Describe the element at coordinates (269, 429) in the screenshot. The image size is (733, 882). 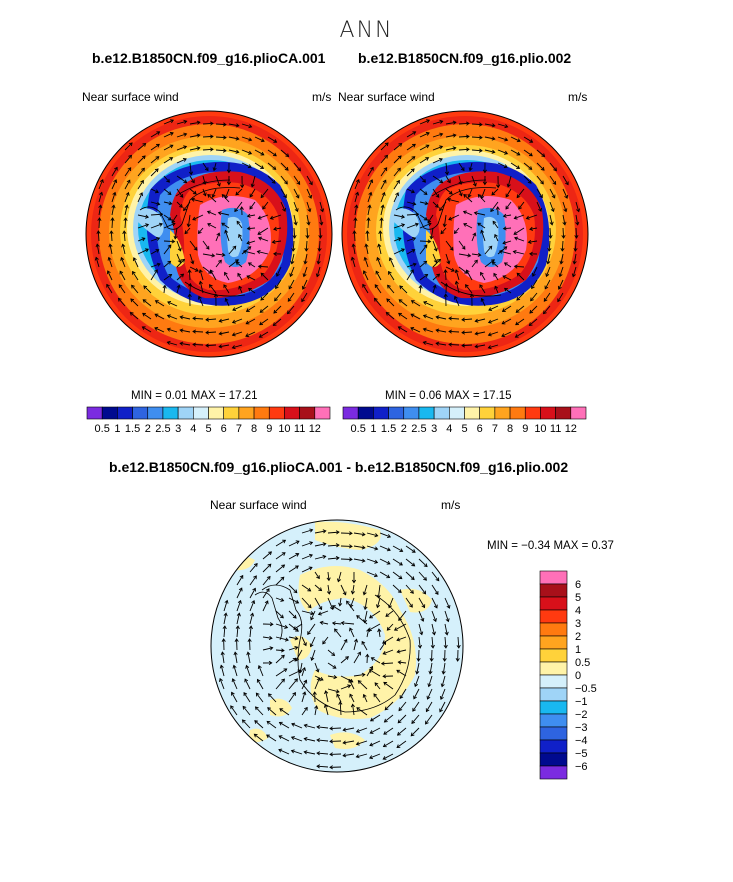
I see `panel1-colorbar-tick-label: 9` at that location.